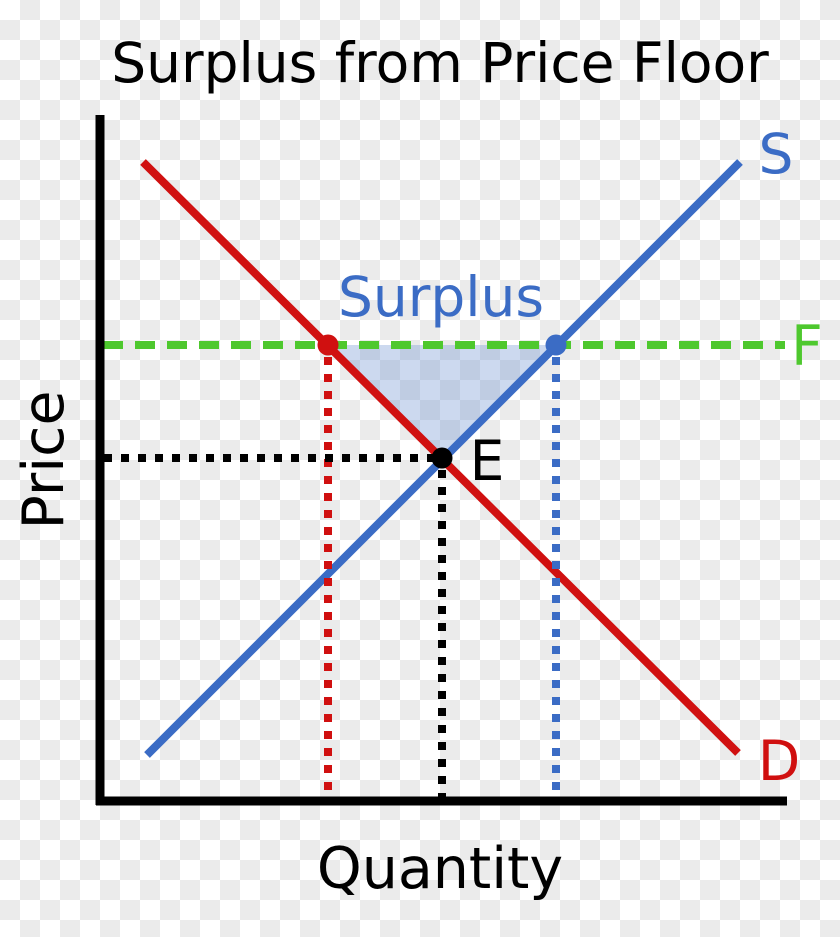  What do you see at coordinates (776, 154) in the screenshot?
I see `supply-label: S` at bounding box center [776, 154].